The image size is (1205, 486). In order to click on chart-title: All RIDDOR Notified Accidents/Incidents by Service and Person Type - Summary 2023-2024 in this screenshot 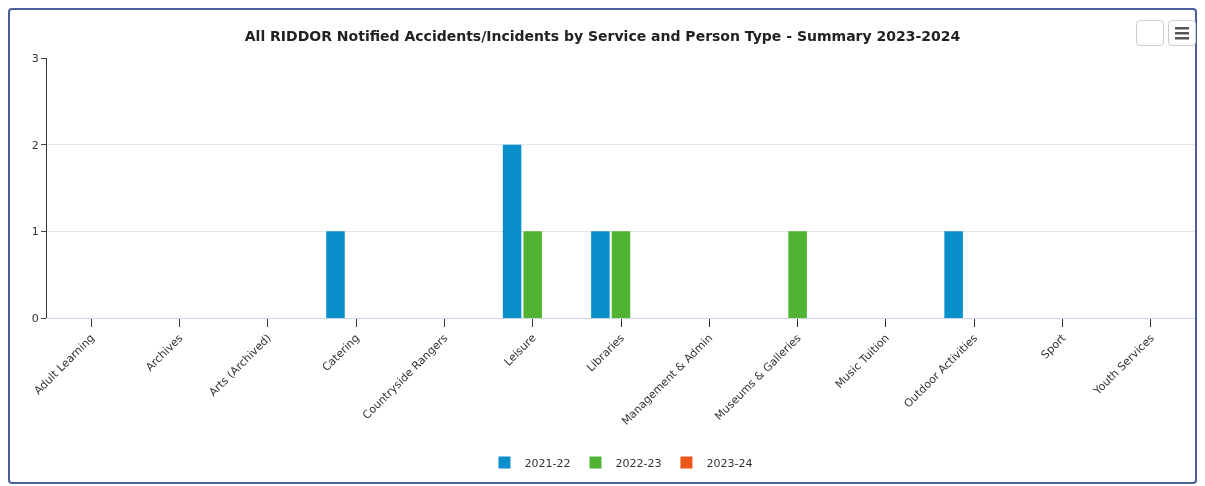, I will do `click(602, 36)`.